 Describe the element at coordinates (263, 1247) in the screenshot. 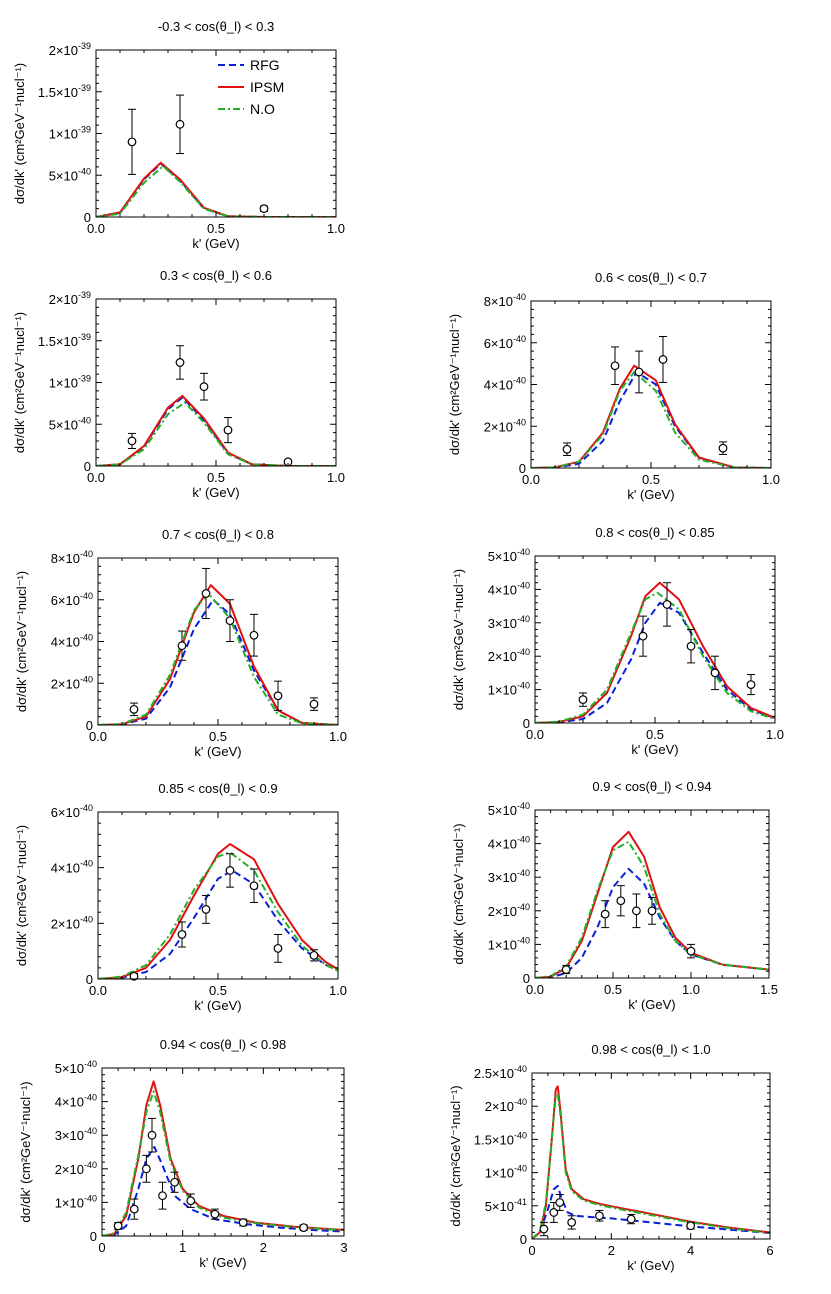

I see `x-tick-label: 2` at that location.